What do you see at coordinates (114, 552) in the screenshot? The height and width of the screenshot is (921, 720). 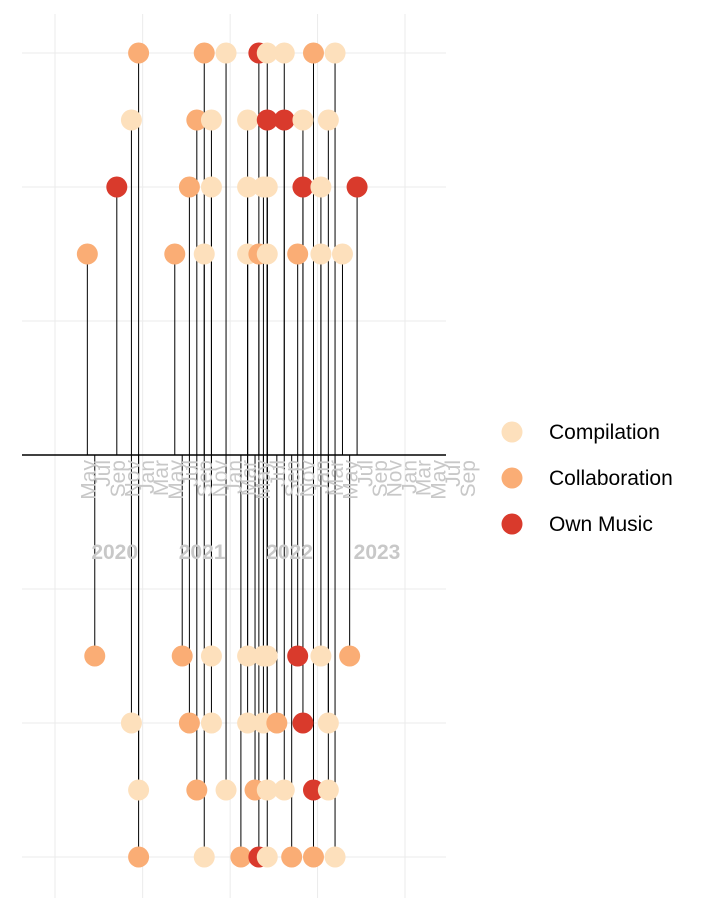 I see `year-label: 2020` at bounding box center [114, 552].